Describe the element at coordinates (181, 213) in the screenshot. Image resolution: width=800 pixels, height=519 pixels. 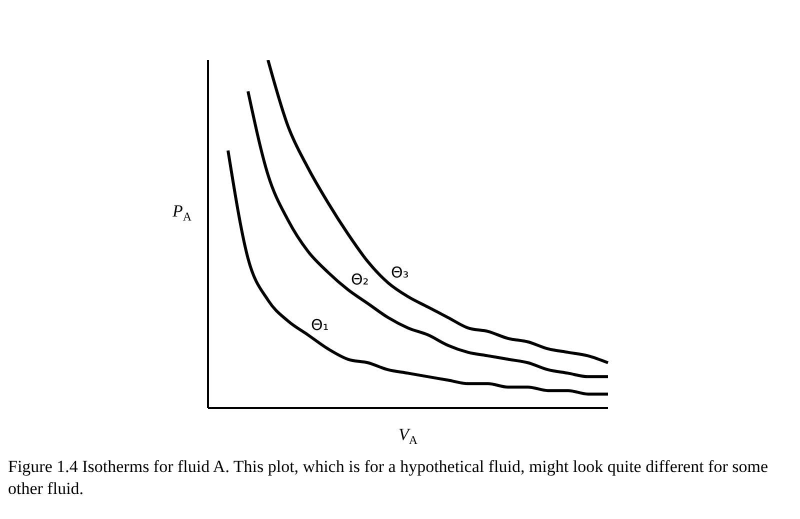
I see `y-axis-title: P$_{A}$` at that location.